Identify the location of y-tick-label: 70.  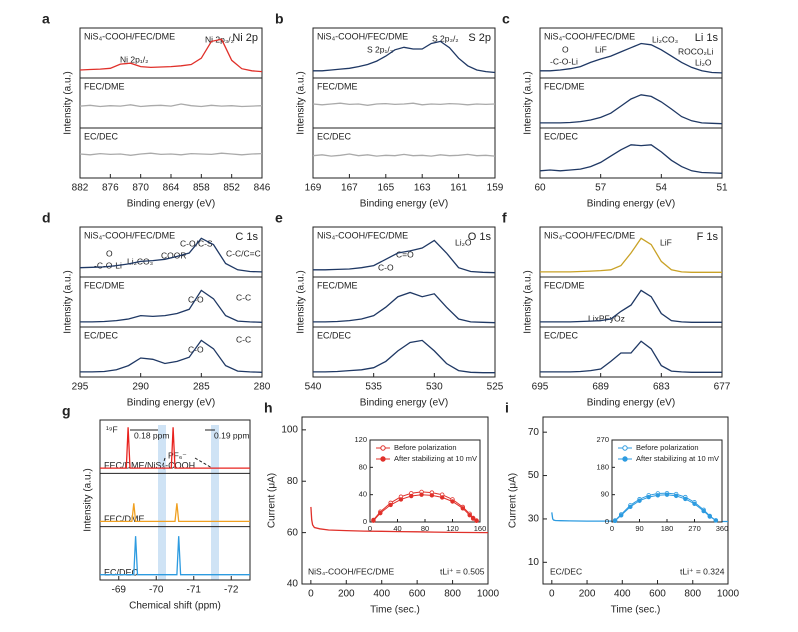
(534, 432).